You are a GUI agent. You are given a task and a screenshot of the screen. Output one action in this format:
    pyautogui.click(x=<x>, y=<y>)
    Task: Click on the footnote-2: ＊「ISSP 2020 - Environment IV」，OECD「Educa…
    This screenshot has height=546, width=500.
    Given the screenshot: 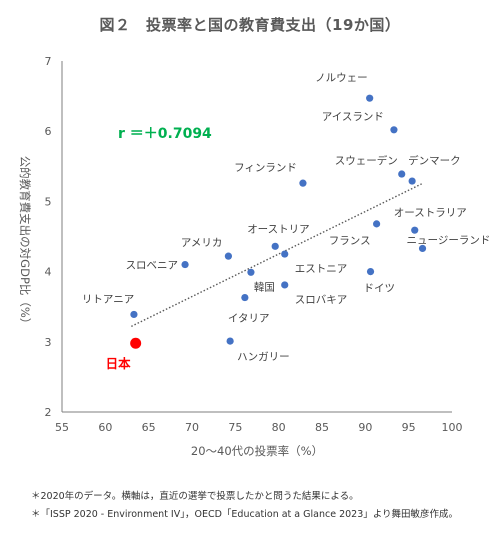 What is the action you would take?
    pyautogui.click(x=245, y=514)
    